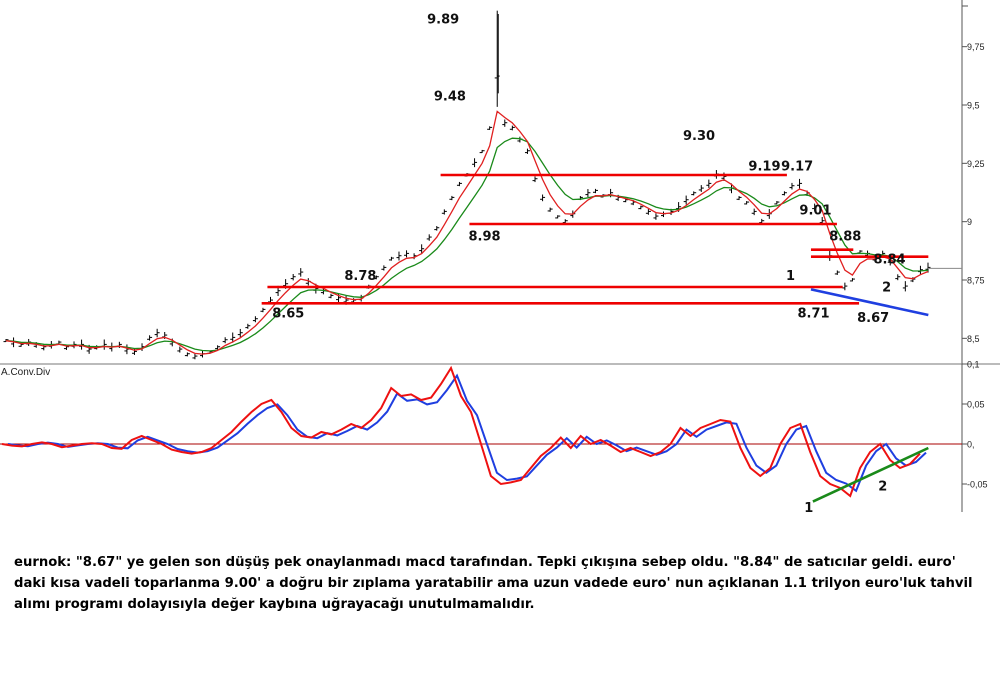 This screenshot has height=692, width=1000. I want to click on price-annotation-label: 9.30, so click(699, 136).